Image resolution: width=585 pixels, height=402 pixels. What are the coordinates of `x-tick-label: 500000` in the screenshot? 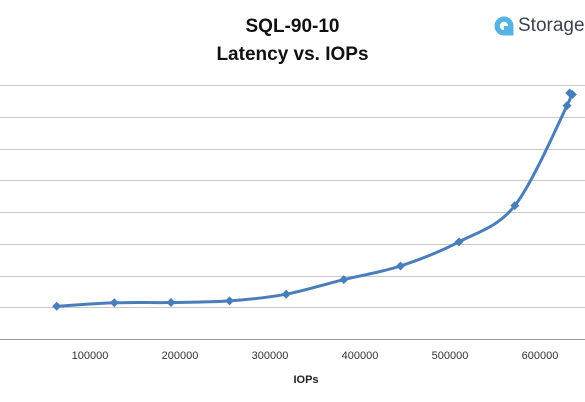 It's located at (450, 356).